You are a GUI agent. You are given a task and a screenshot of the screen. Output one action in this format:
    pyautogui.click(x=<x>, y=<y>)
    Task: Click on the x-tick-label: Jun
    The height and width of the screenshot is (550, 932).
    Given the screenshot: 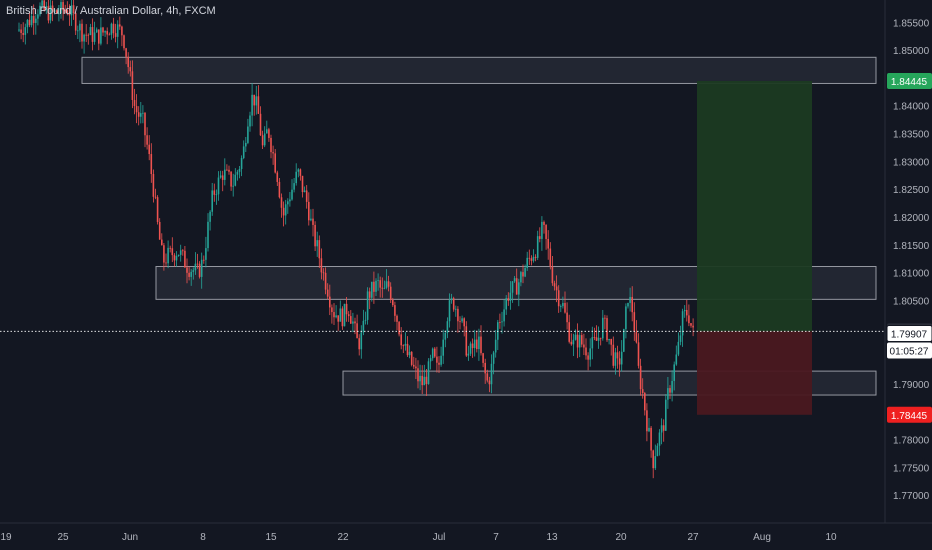 What is the action you would take?
    pyautogui.click(x=130, y=537)
    